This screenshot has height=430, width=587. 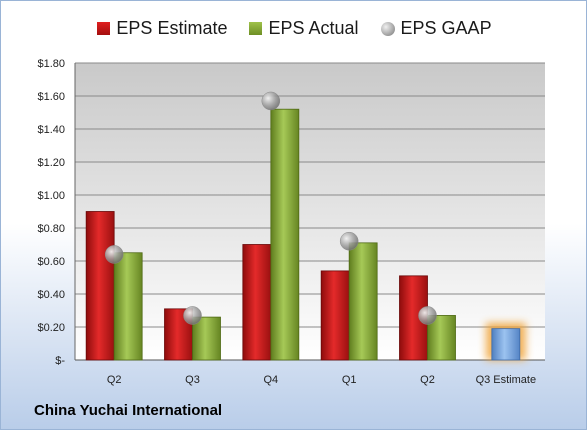 What do you see at coordinates (104, 28) in the screenshot?
I see `legend-swatch-eps-estimate` at bounding box center [104, 28].